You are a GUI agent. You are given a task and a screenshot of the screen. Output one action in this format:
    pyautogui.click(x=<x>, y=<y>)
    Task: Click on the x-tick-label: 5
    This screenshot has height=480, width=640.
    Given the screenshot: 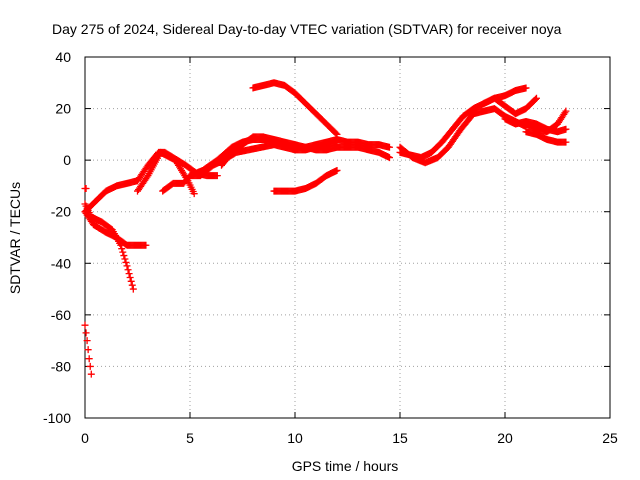 What is the action you would take?
    pyautogui.click(x=190, y=438)
    